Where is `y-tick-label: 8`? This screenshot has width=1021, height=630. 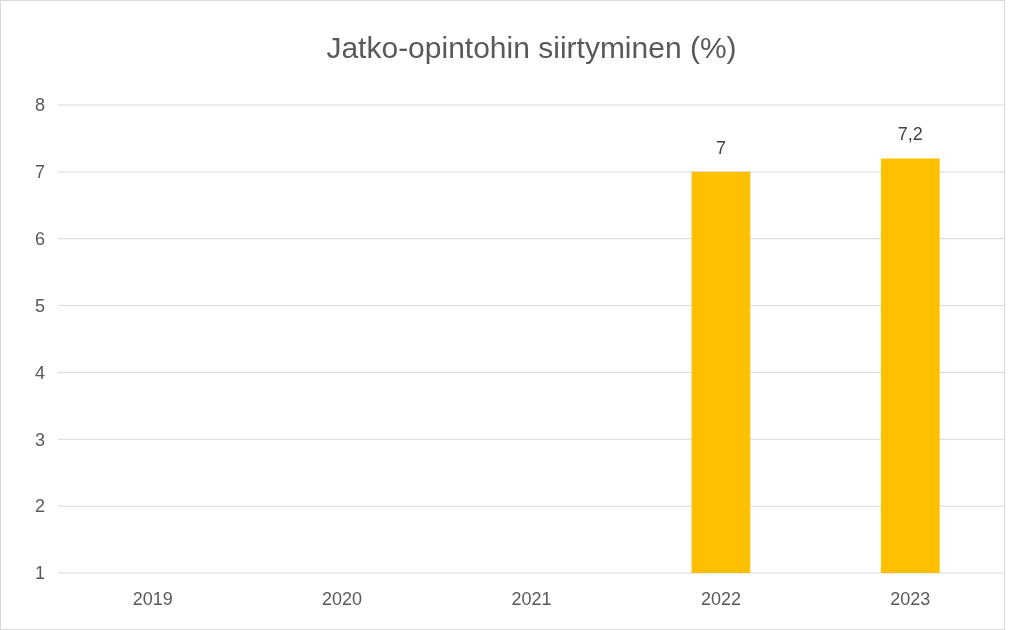 y-tick-label: 8 is located at coordinates (40, 105).